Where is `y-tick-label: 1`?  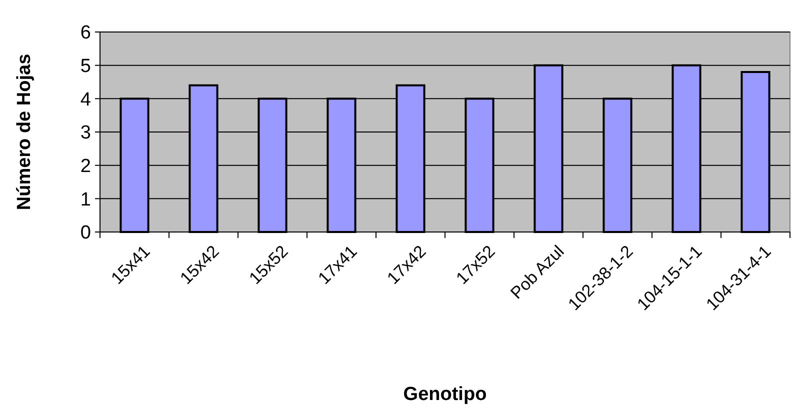
y-tick-label: 1 is located at coordinates (85, 199).